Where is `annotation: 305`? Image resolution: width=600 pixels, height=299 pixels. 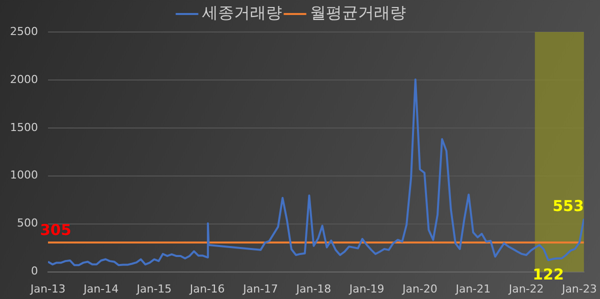 annotation: 305 is located at coordinates (56, 229).